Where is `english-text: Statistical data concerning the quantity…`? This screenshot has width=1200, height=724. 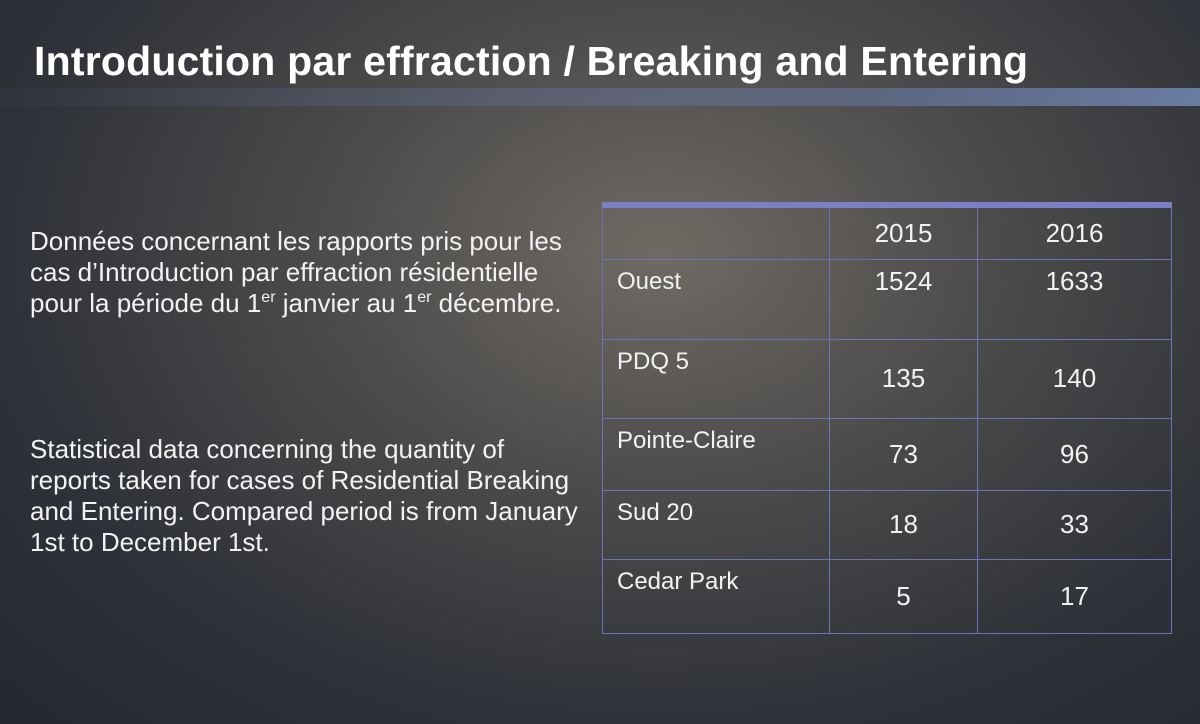
english-text: Statistical data concerning the quantity… is located at coordinates (304, 495).